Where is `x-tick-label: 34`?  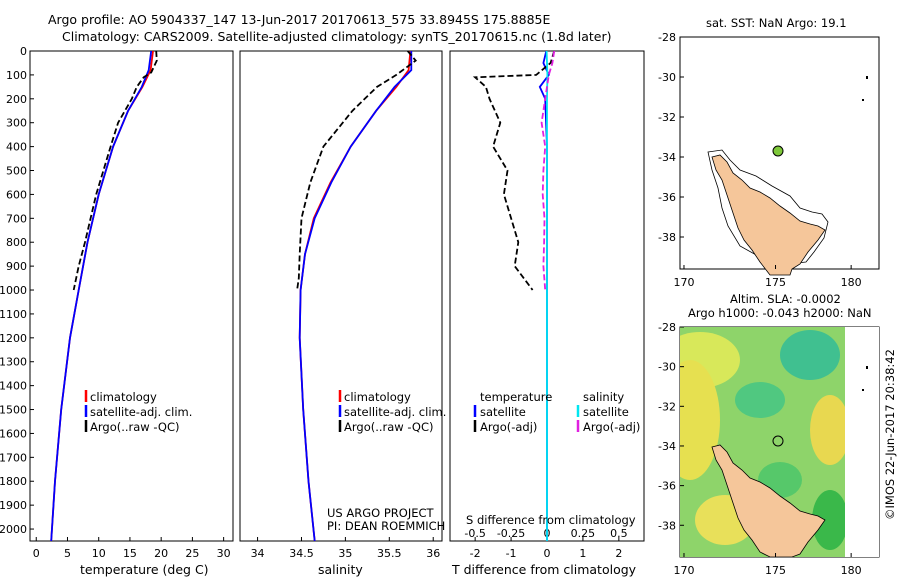 x-tick-label: 34 is located at coordinates (258, 553).